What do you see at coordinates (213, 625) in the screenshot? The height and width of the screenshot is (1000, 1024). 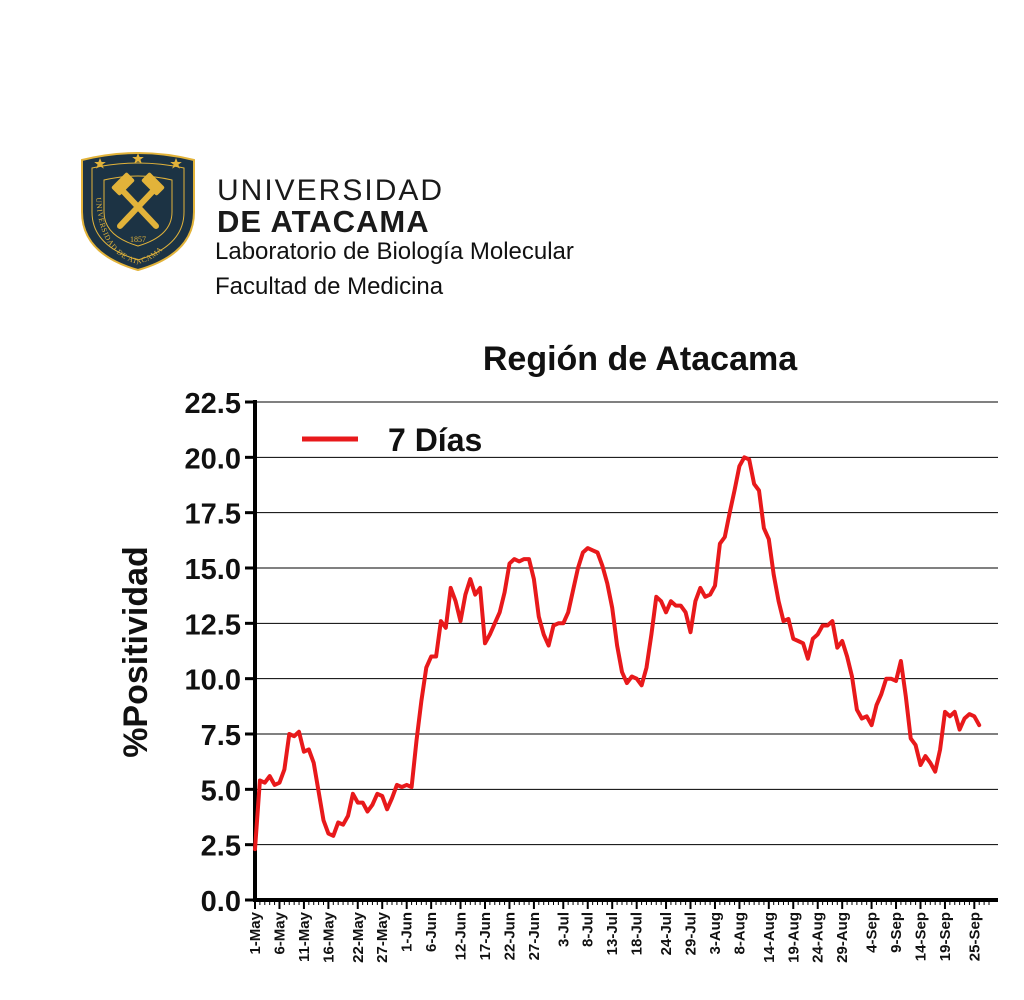 I see `y-tick-label: 12.5` at bounding box center [213, 625].